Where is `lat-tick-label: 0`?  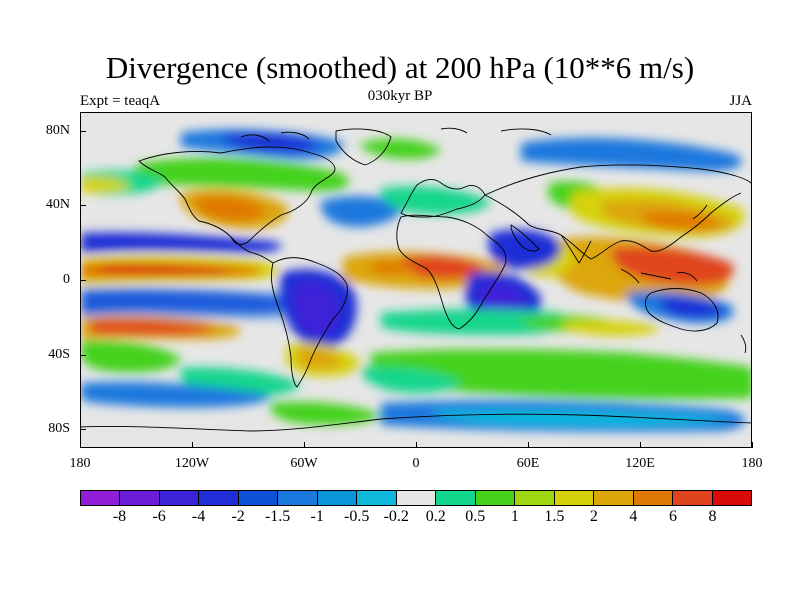
lat-tick-label: 0 is located at coordinates (66, 279).